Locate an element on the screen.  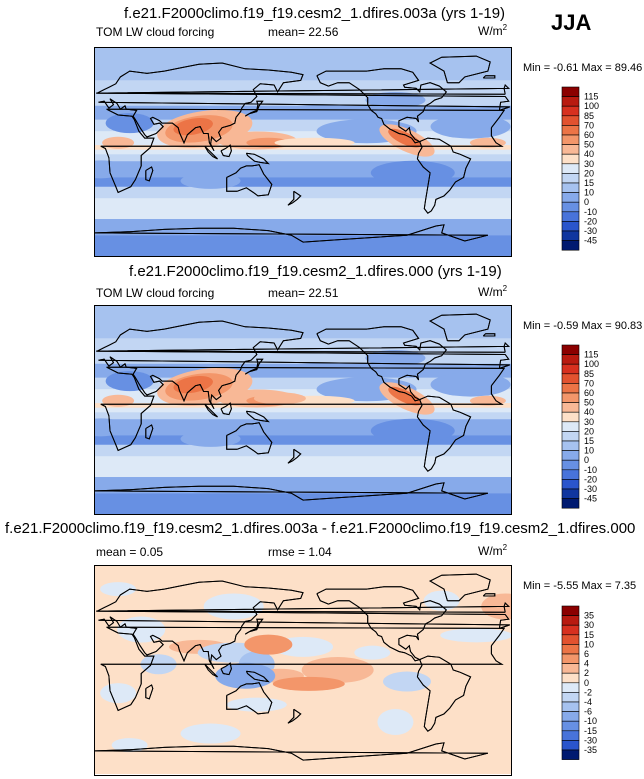
season-label: JJA is located at coordinates (571, 22).